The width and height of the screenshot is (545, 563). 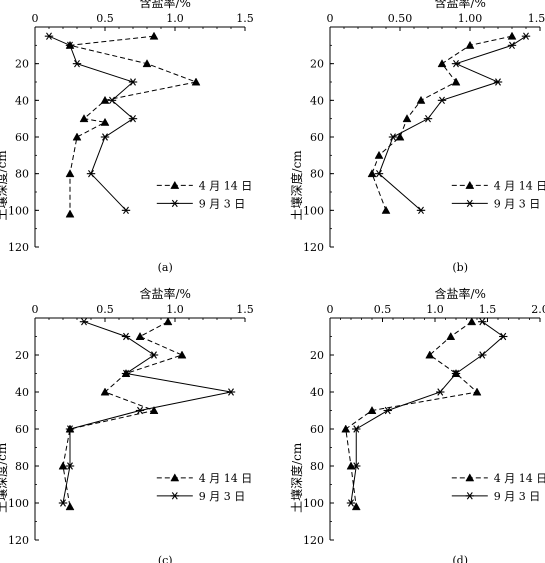 What do you see at coordinates (536, 18) in the screenshot?
I see `x-tick-label: 1.50` at bounding box center [536, 18].